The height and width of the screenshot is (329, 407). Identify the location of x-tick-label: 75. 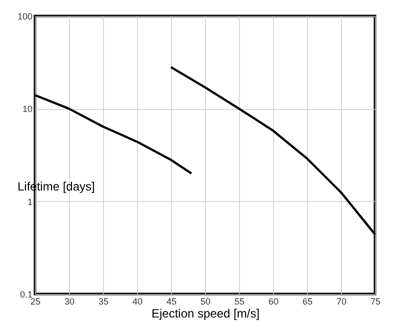
(375, 301).